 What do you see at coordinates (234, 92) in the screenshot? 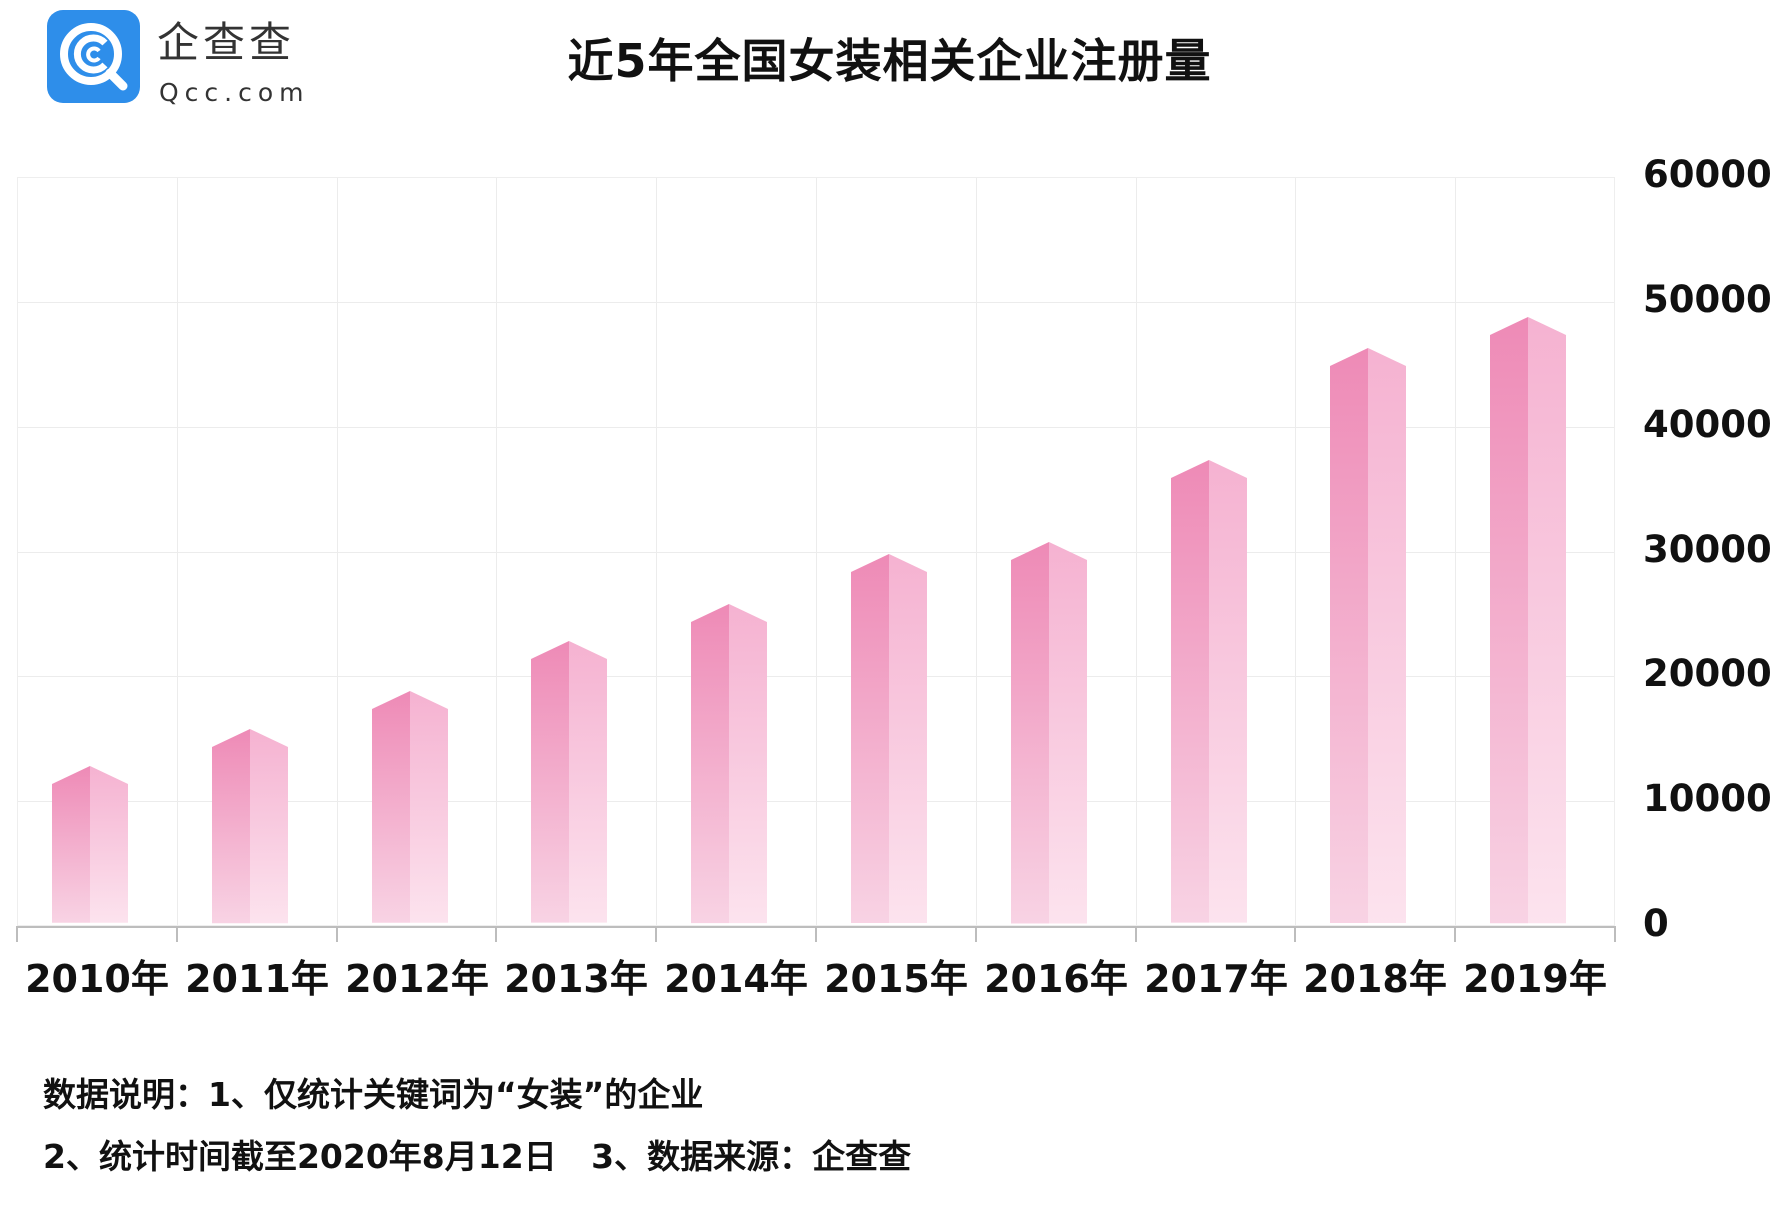
I see `logo-name-en: Qcc.com` at bounding box center [234, 92].